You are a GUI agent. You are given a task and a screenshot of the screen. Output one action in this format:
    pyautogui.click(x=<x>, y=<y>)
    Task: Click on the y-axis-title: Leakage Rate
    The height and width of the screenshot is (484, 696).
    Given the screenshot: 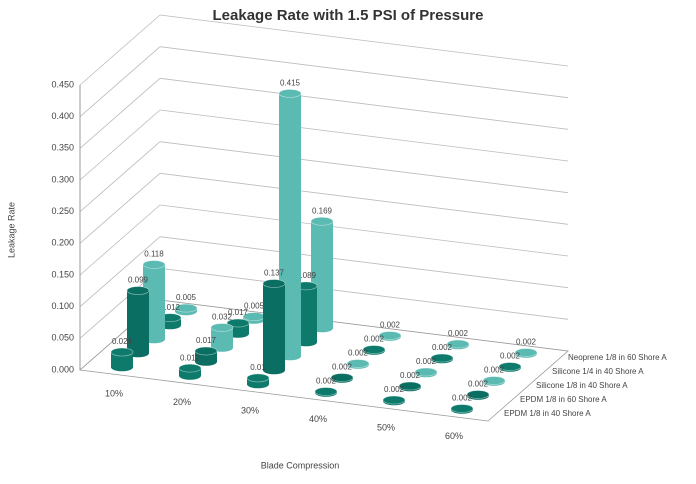 What is the action you would take?
    pyautogui.click(x=11, y=230)
    